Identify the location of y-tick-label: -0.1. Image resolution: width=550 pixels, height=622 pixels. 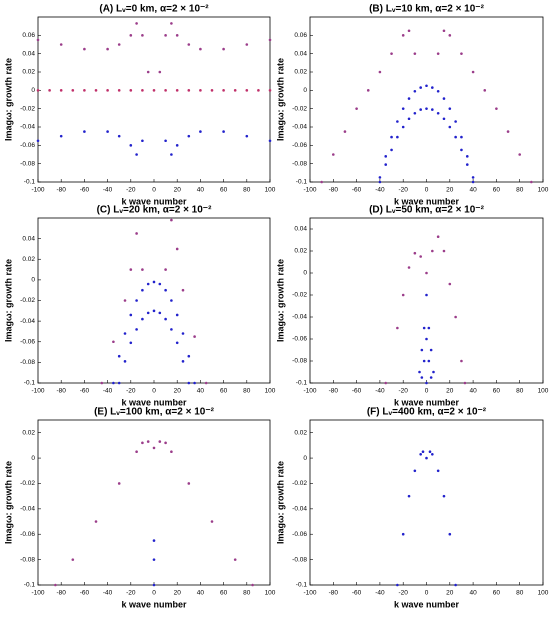
(30, 182).